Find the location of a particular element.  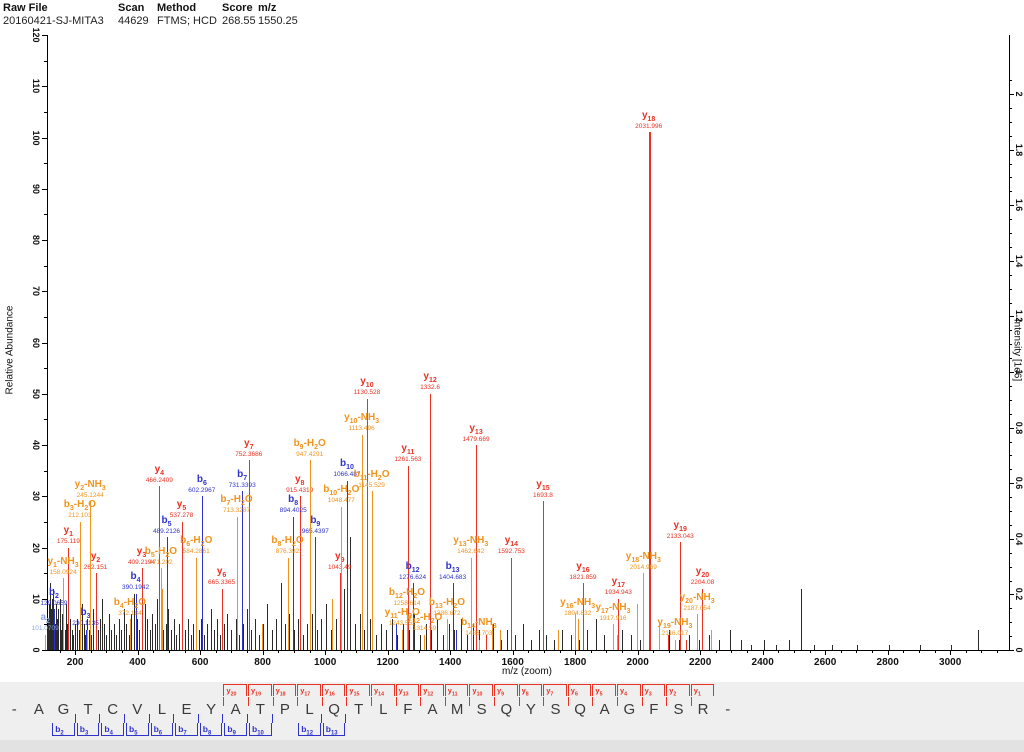

ion-name: b5-H2O is located at coordinates (160, 552).